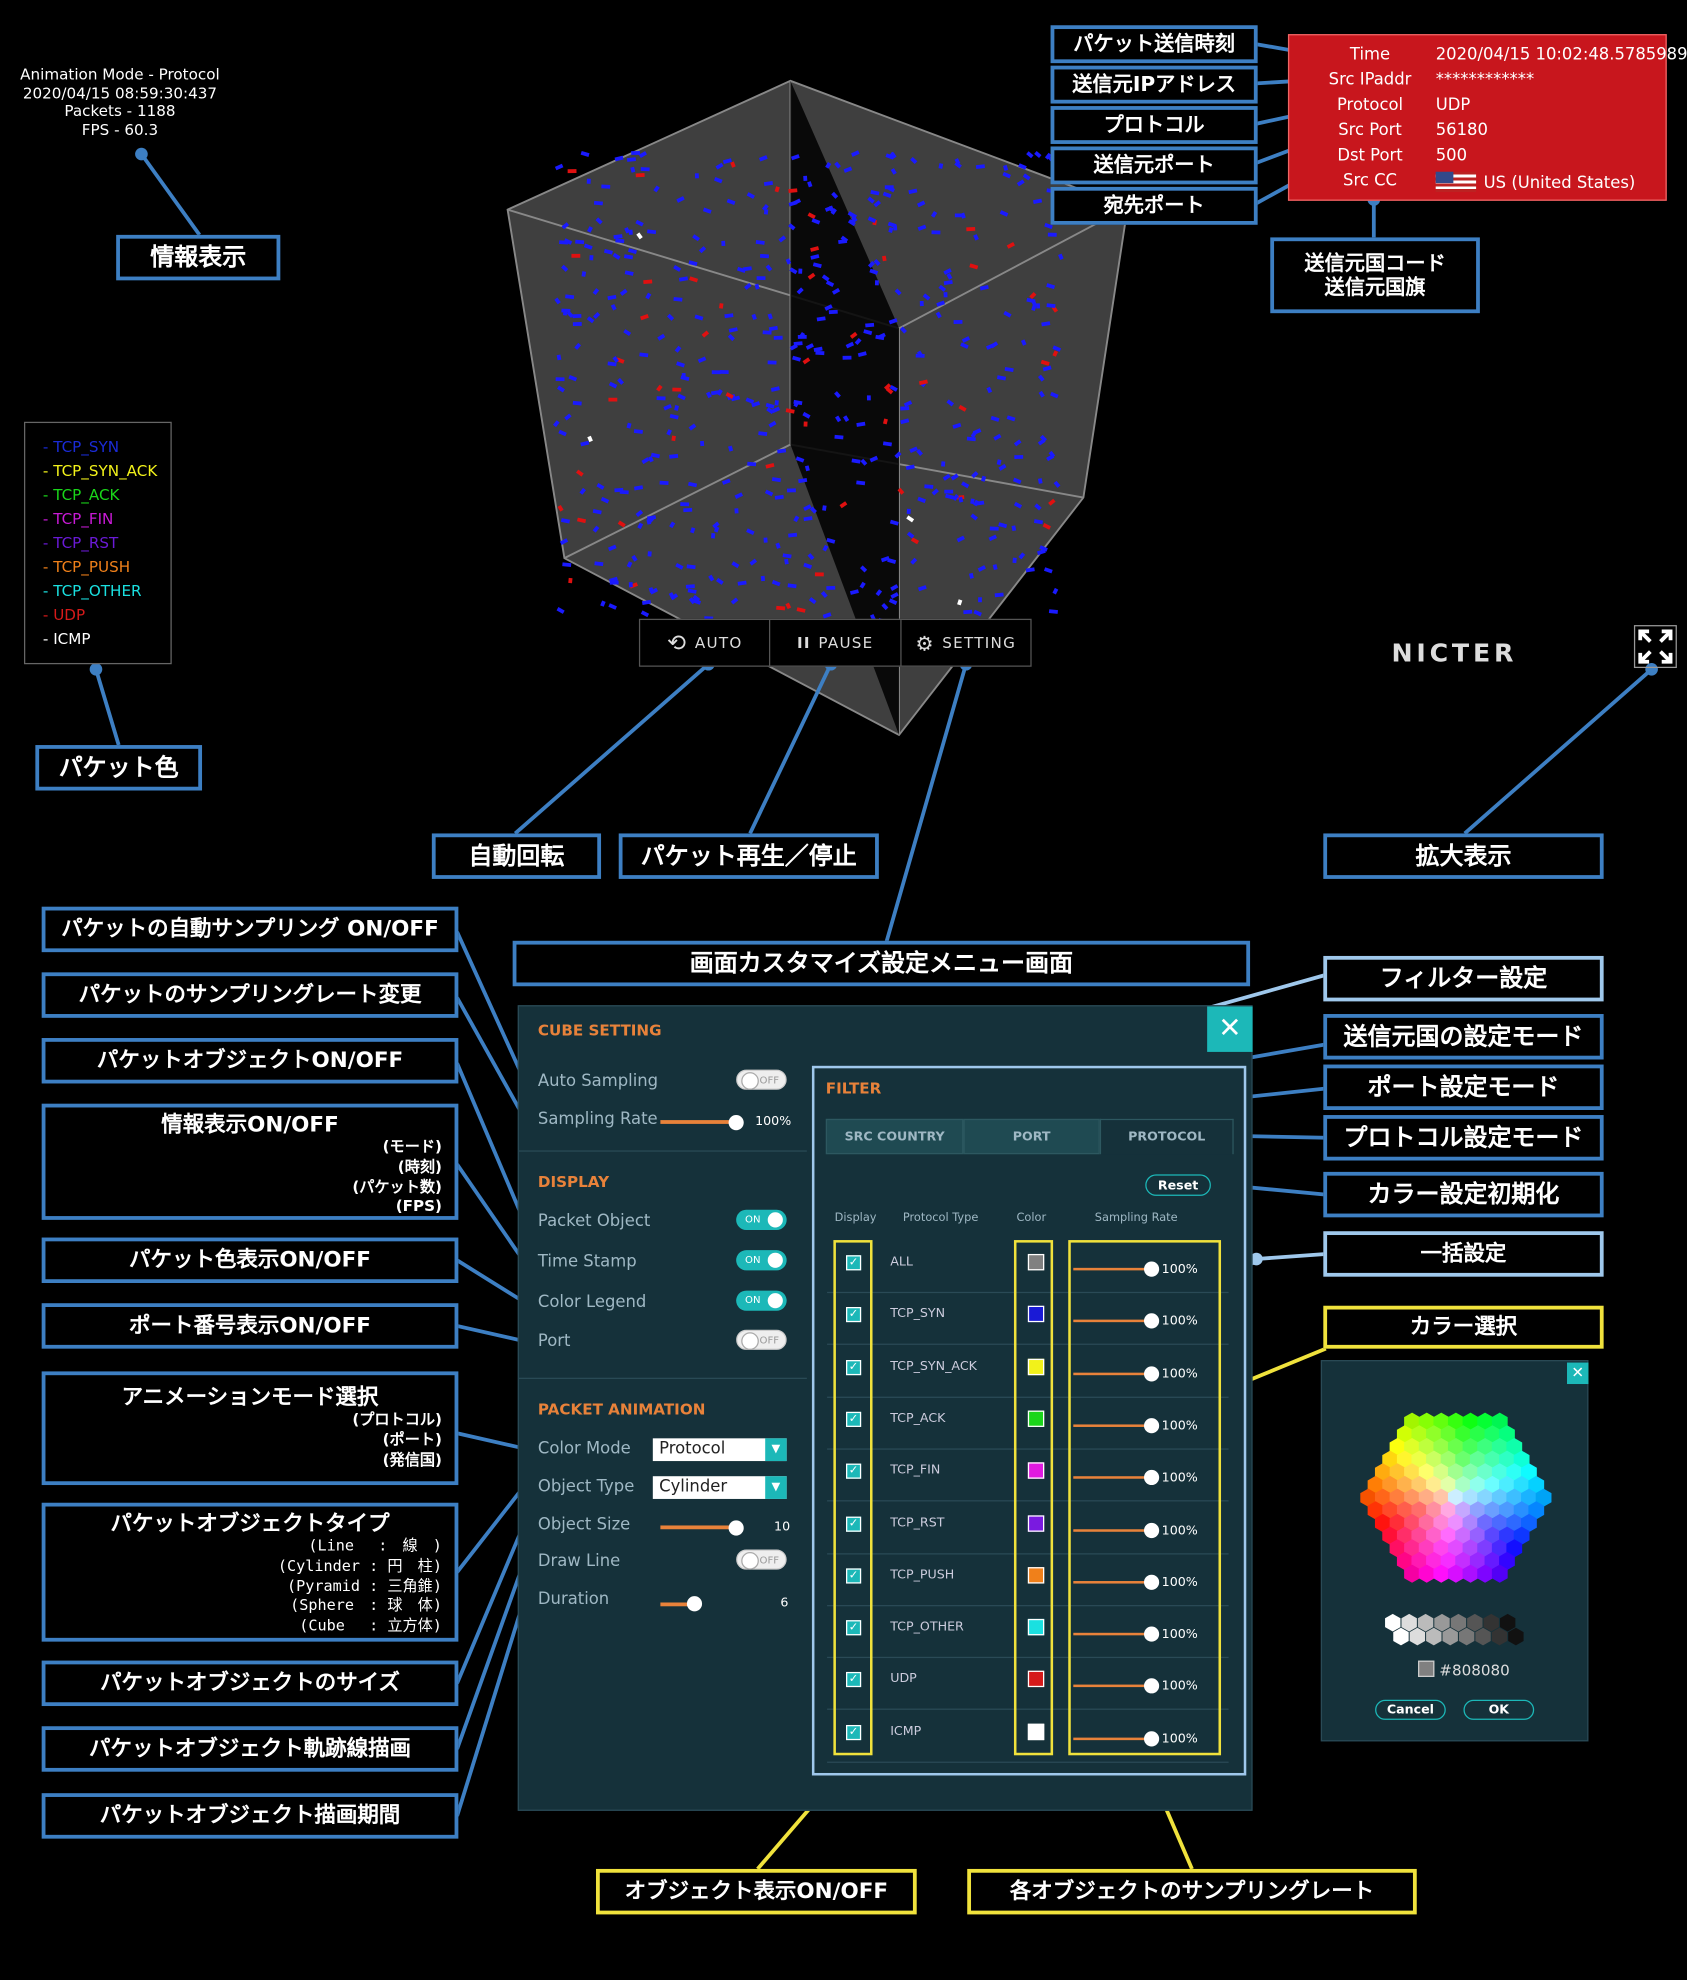 The height and width of the screenshot is (1980, 1687). What do you see at coordinates (761, 1339) in the screenshot?
I see `port-toggle: OFF` at bounding box center [761, 1339].